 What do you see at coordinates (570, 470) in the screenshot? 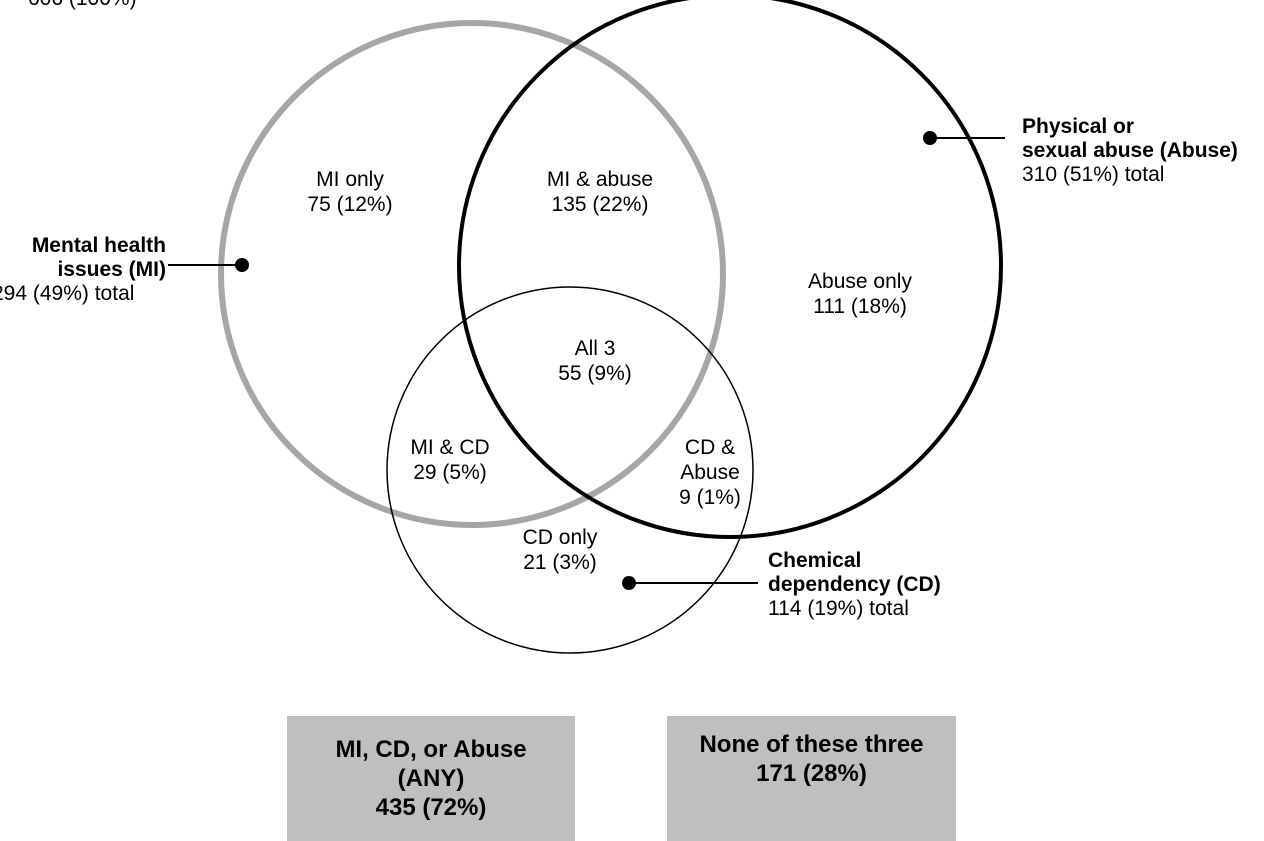
I see `cd-circle` at bounding box center [570, 470].